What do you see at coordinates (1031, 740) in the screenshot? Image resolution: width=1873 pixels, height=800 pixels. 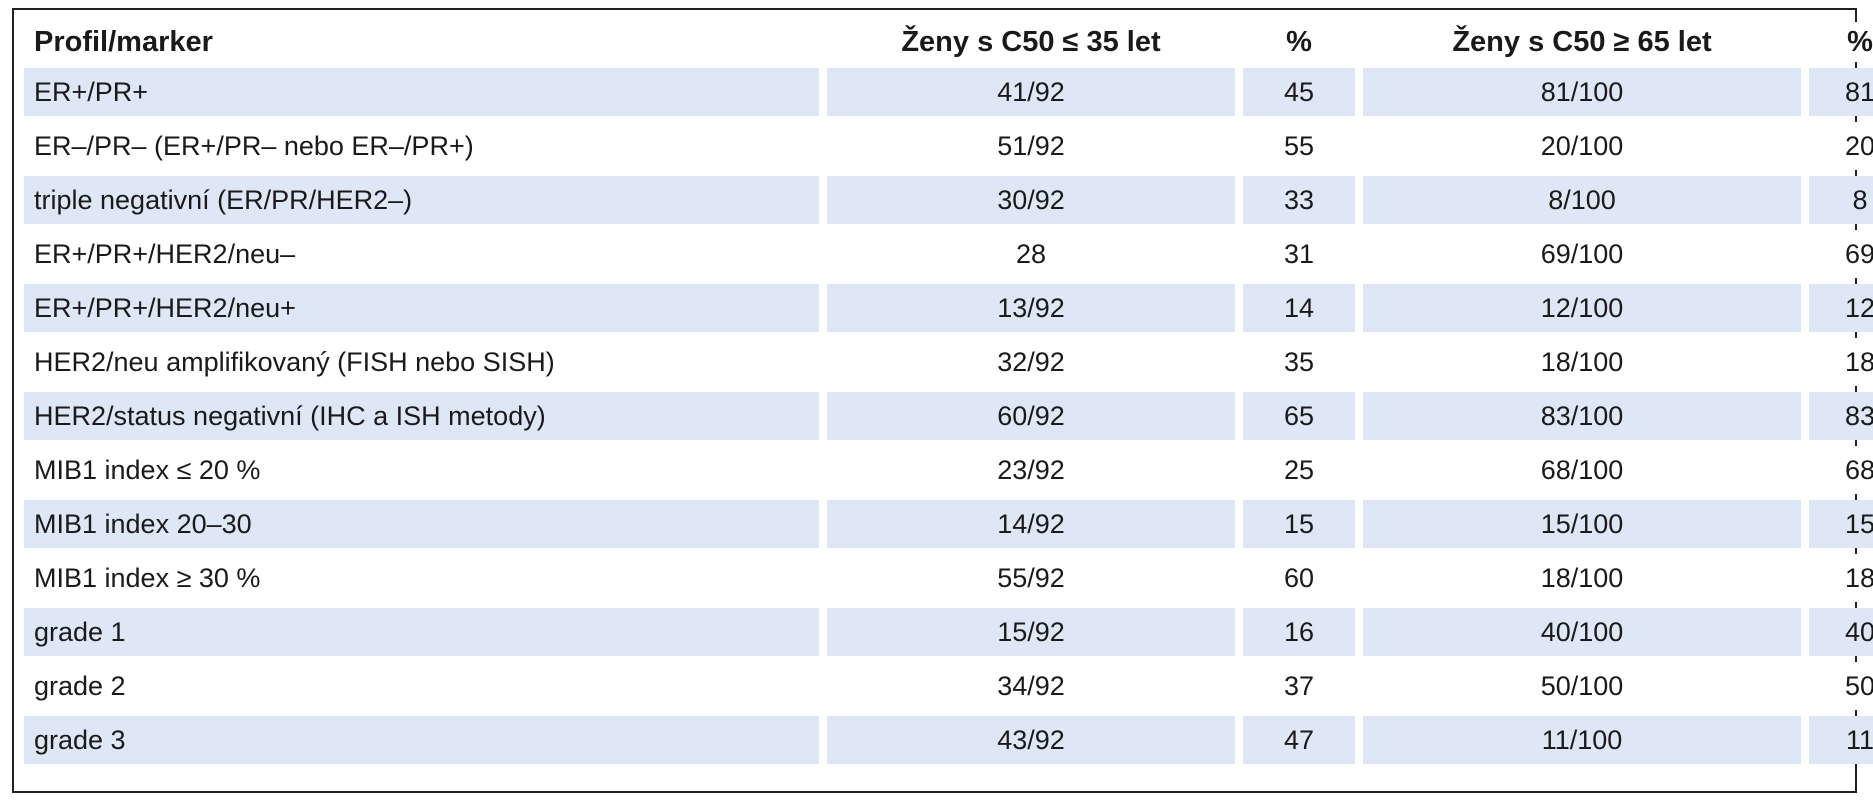 I see `cell-young: 43/92` at bounding box center [1031, 740].